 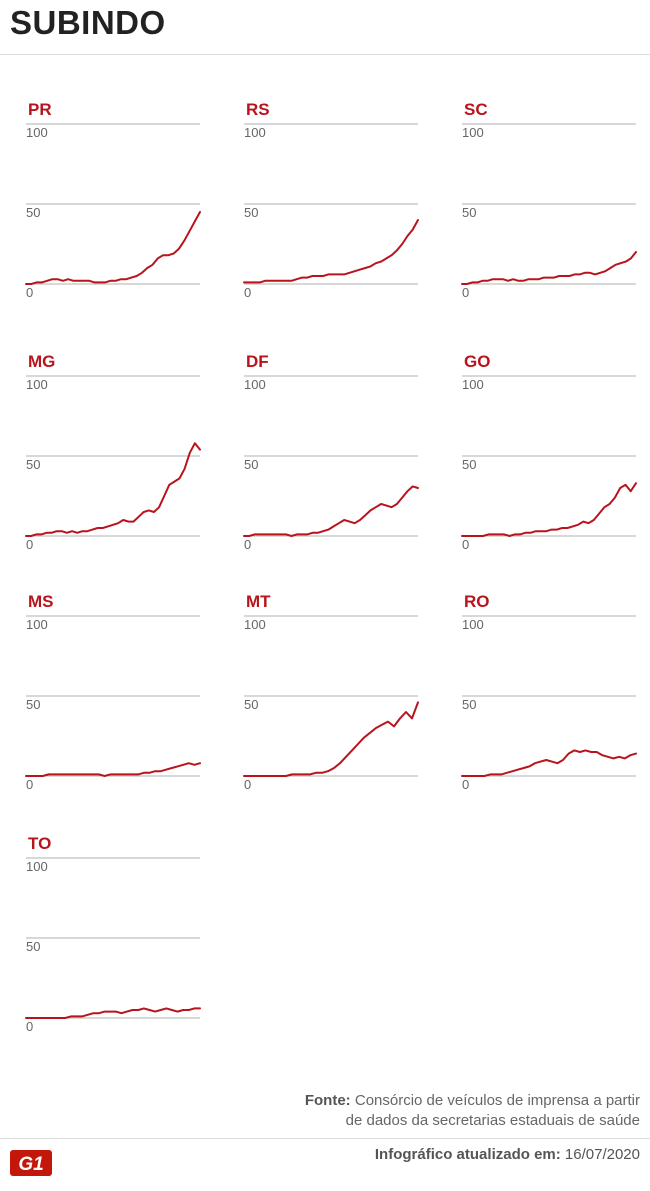 What do you see at coordinates (331, 739) in the screenshot?
I see `series-line-mt` at bounding box center [331, 739].